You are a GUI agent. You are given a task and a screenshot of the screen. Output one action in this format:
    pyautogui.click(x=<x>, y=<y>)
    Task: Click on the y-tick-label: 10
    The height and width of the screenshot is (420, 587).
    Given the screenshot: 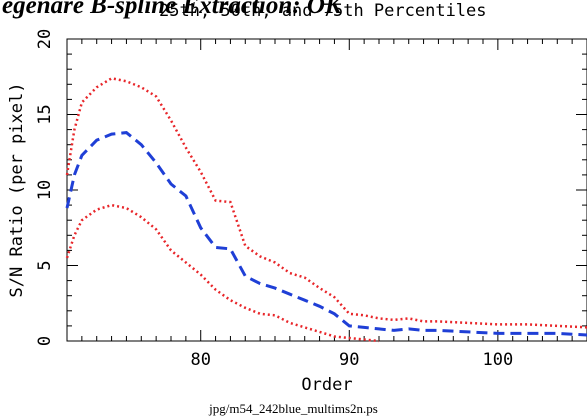 What is the action you would take?
    pyautogui.click(x=45, y=190)
    